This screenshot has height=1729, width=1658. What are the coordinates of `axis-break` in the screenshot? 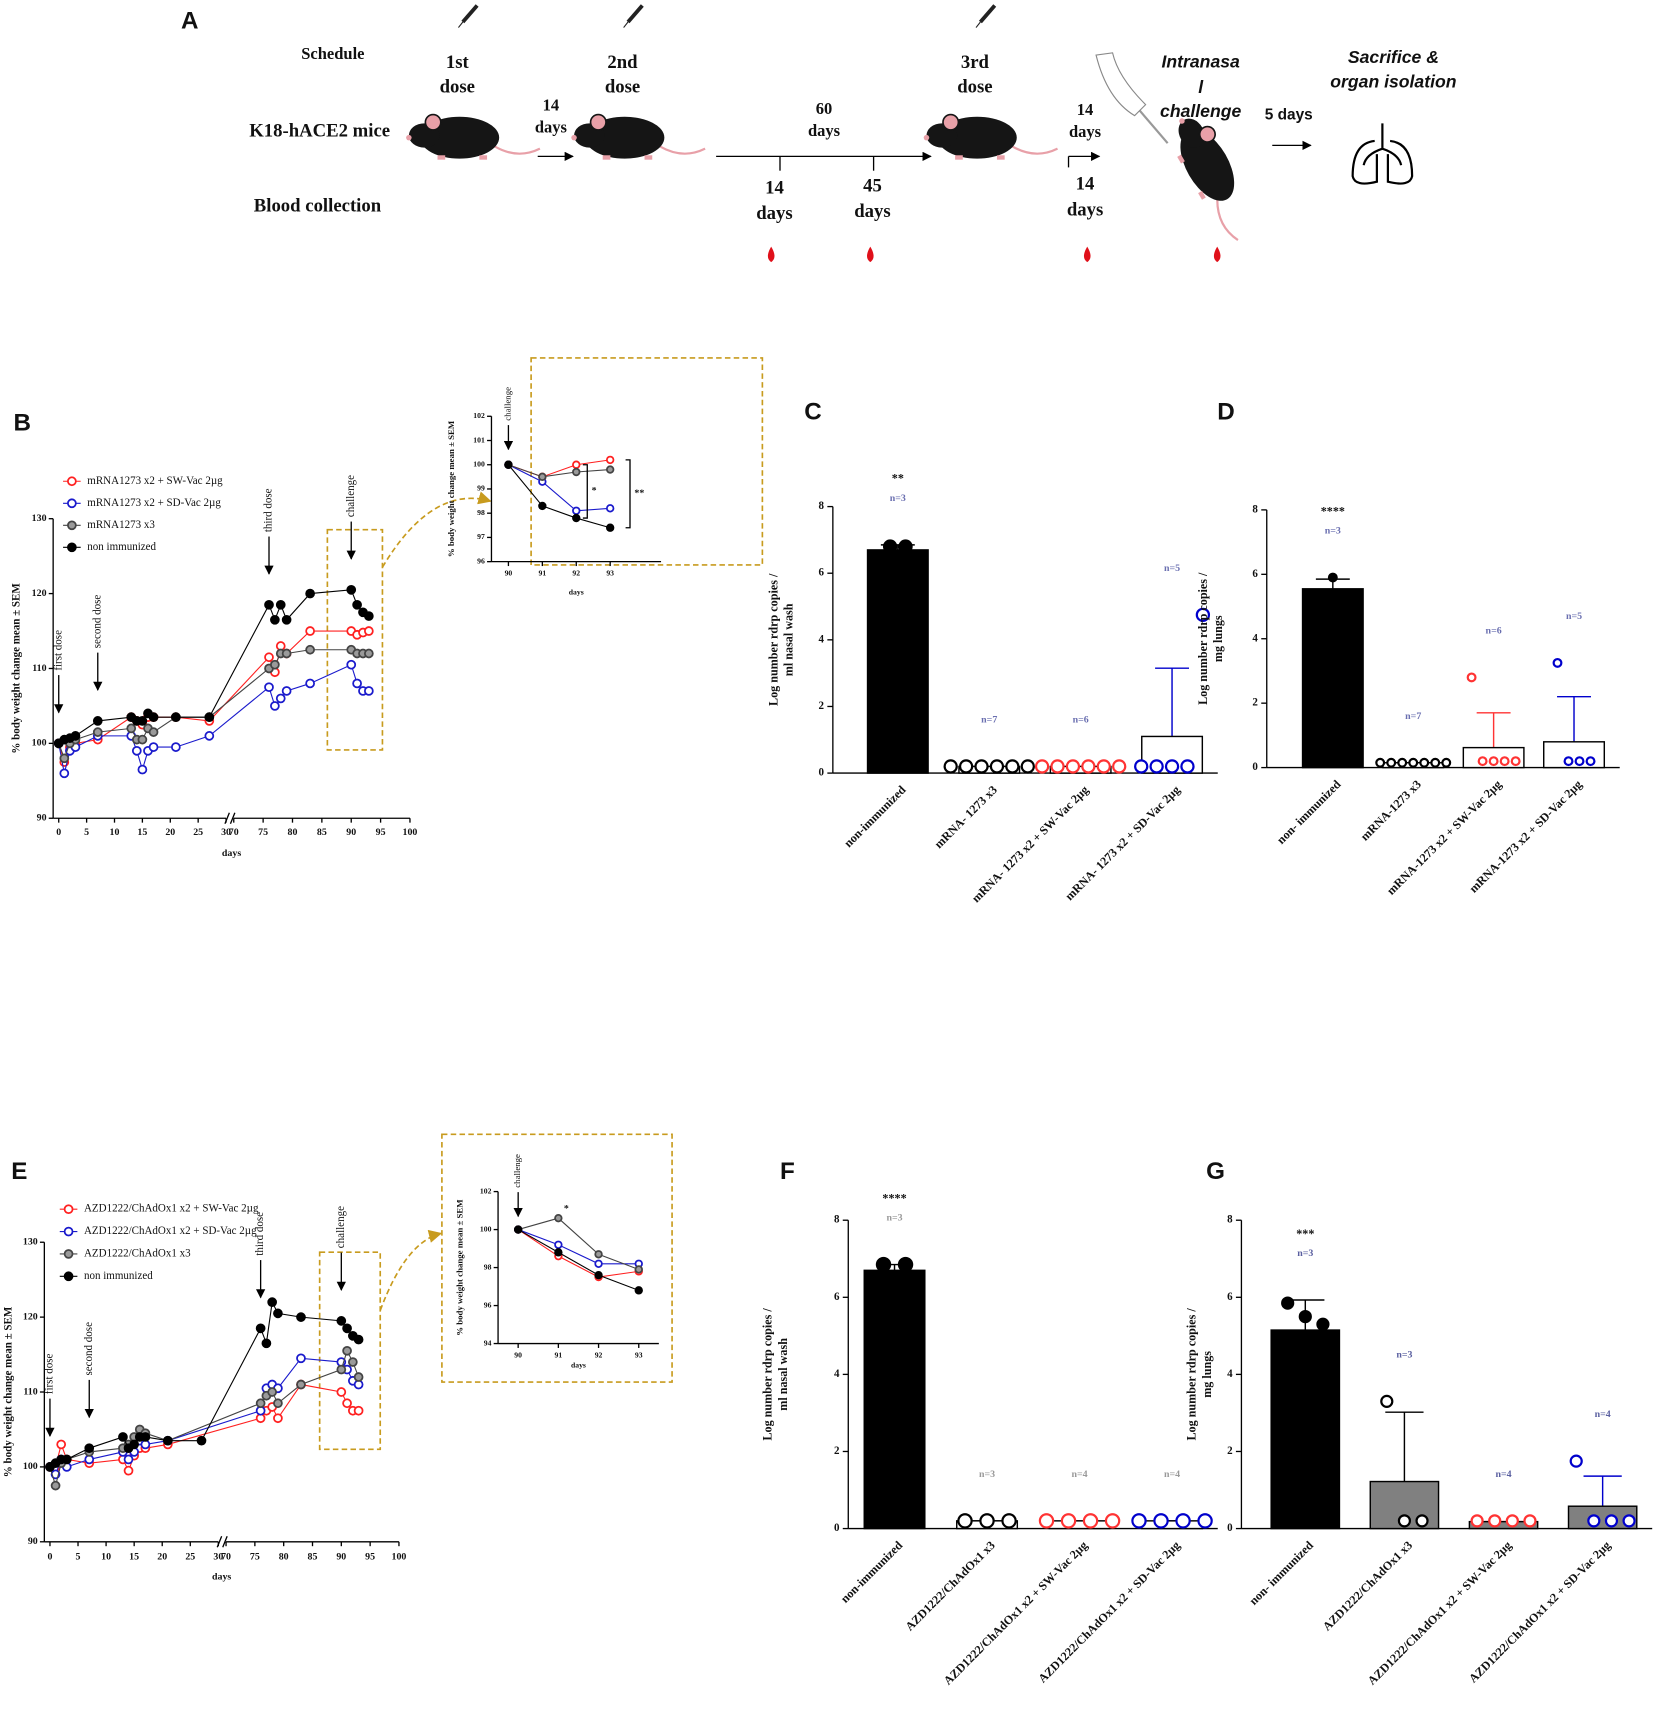 It's located at (225, 1542).